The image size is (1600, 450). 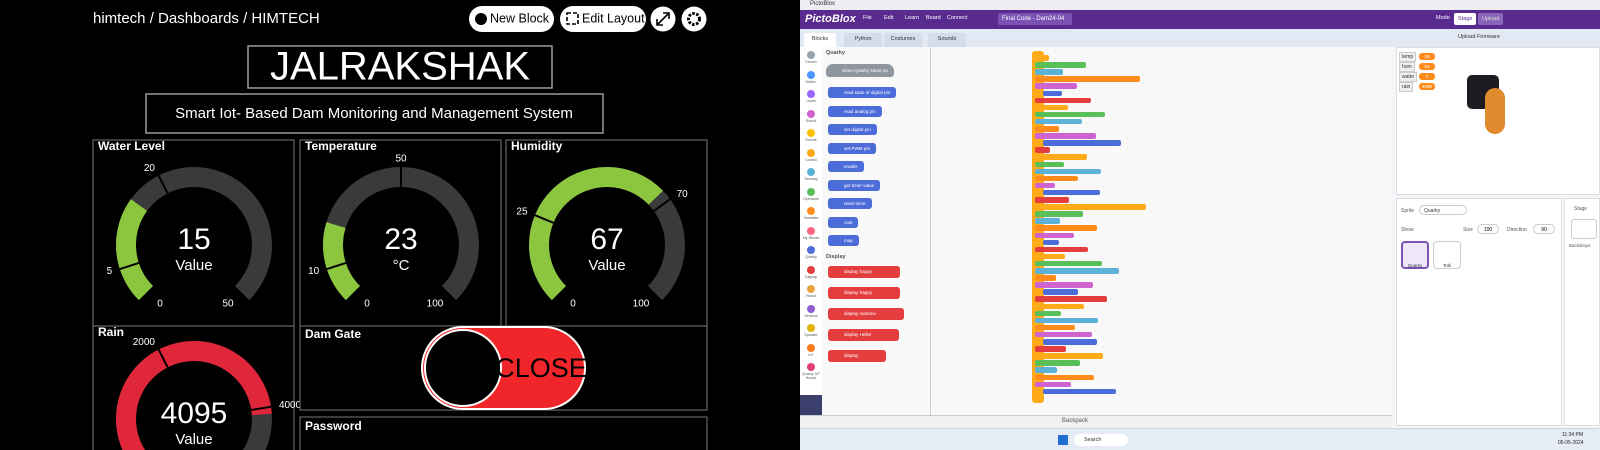 What do you see at coordinates (206, 18) in the screenshot?
I see `breadcrumb: himtech / Dashboards / HIMTECH` at bounding box center [206, 18].